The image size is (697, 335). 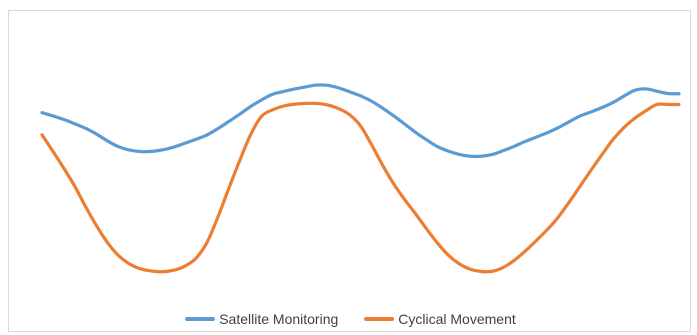 What do you see at coordinates (200, 319) in the screenshot?
I see `legend-swatch-satellite-monitoring` at bounding box center [200, 319].